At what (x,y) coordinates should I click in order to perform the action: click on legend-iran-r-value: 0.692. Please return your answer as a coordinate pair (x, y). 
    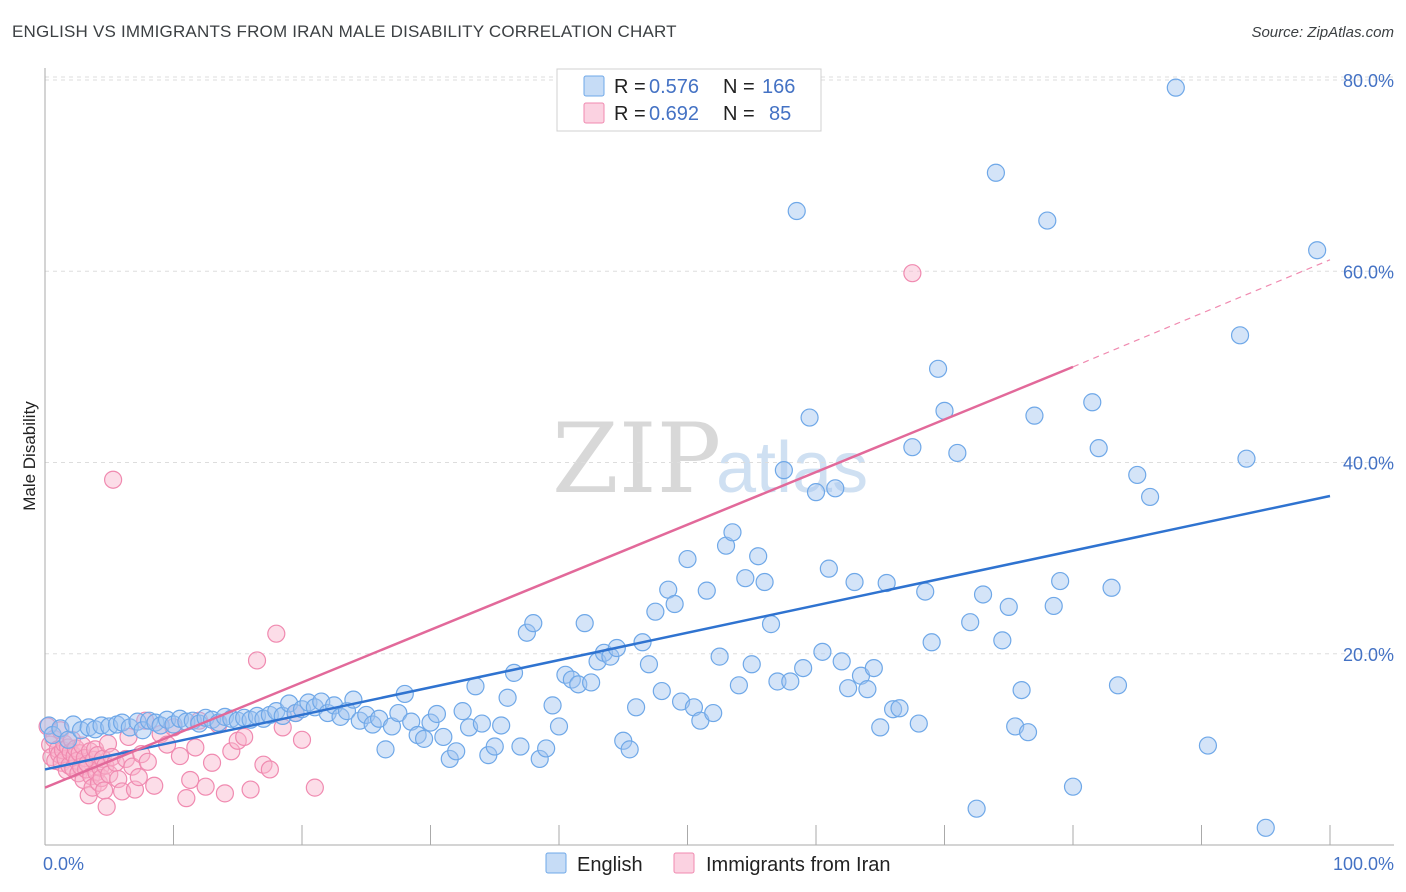
    Looking at the image, I should click on (674, 114).